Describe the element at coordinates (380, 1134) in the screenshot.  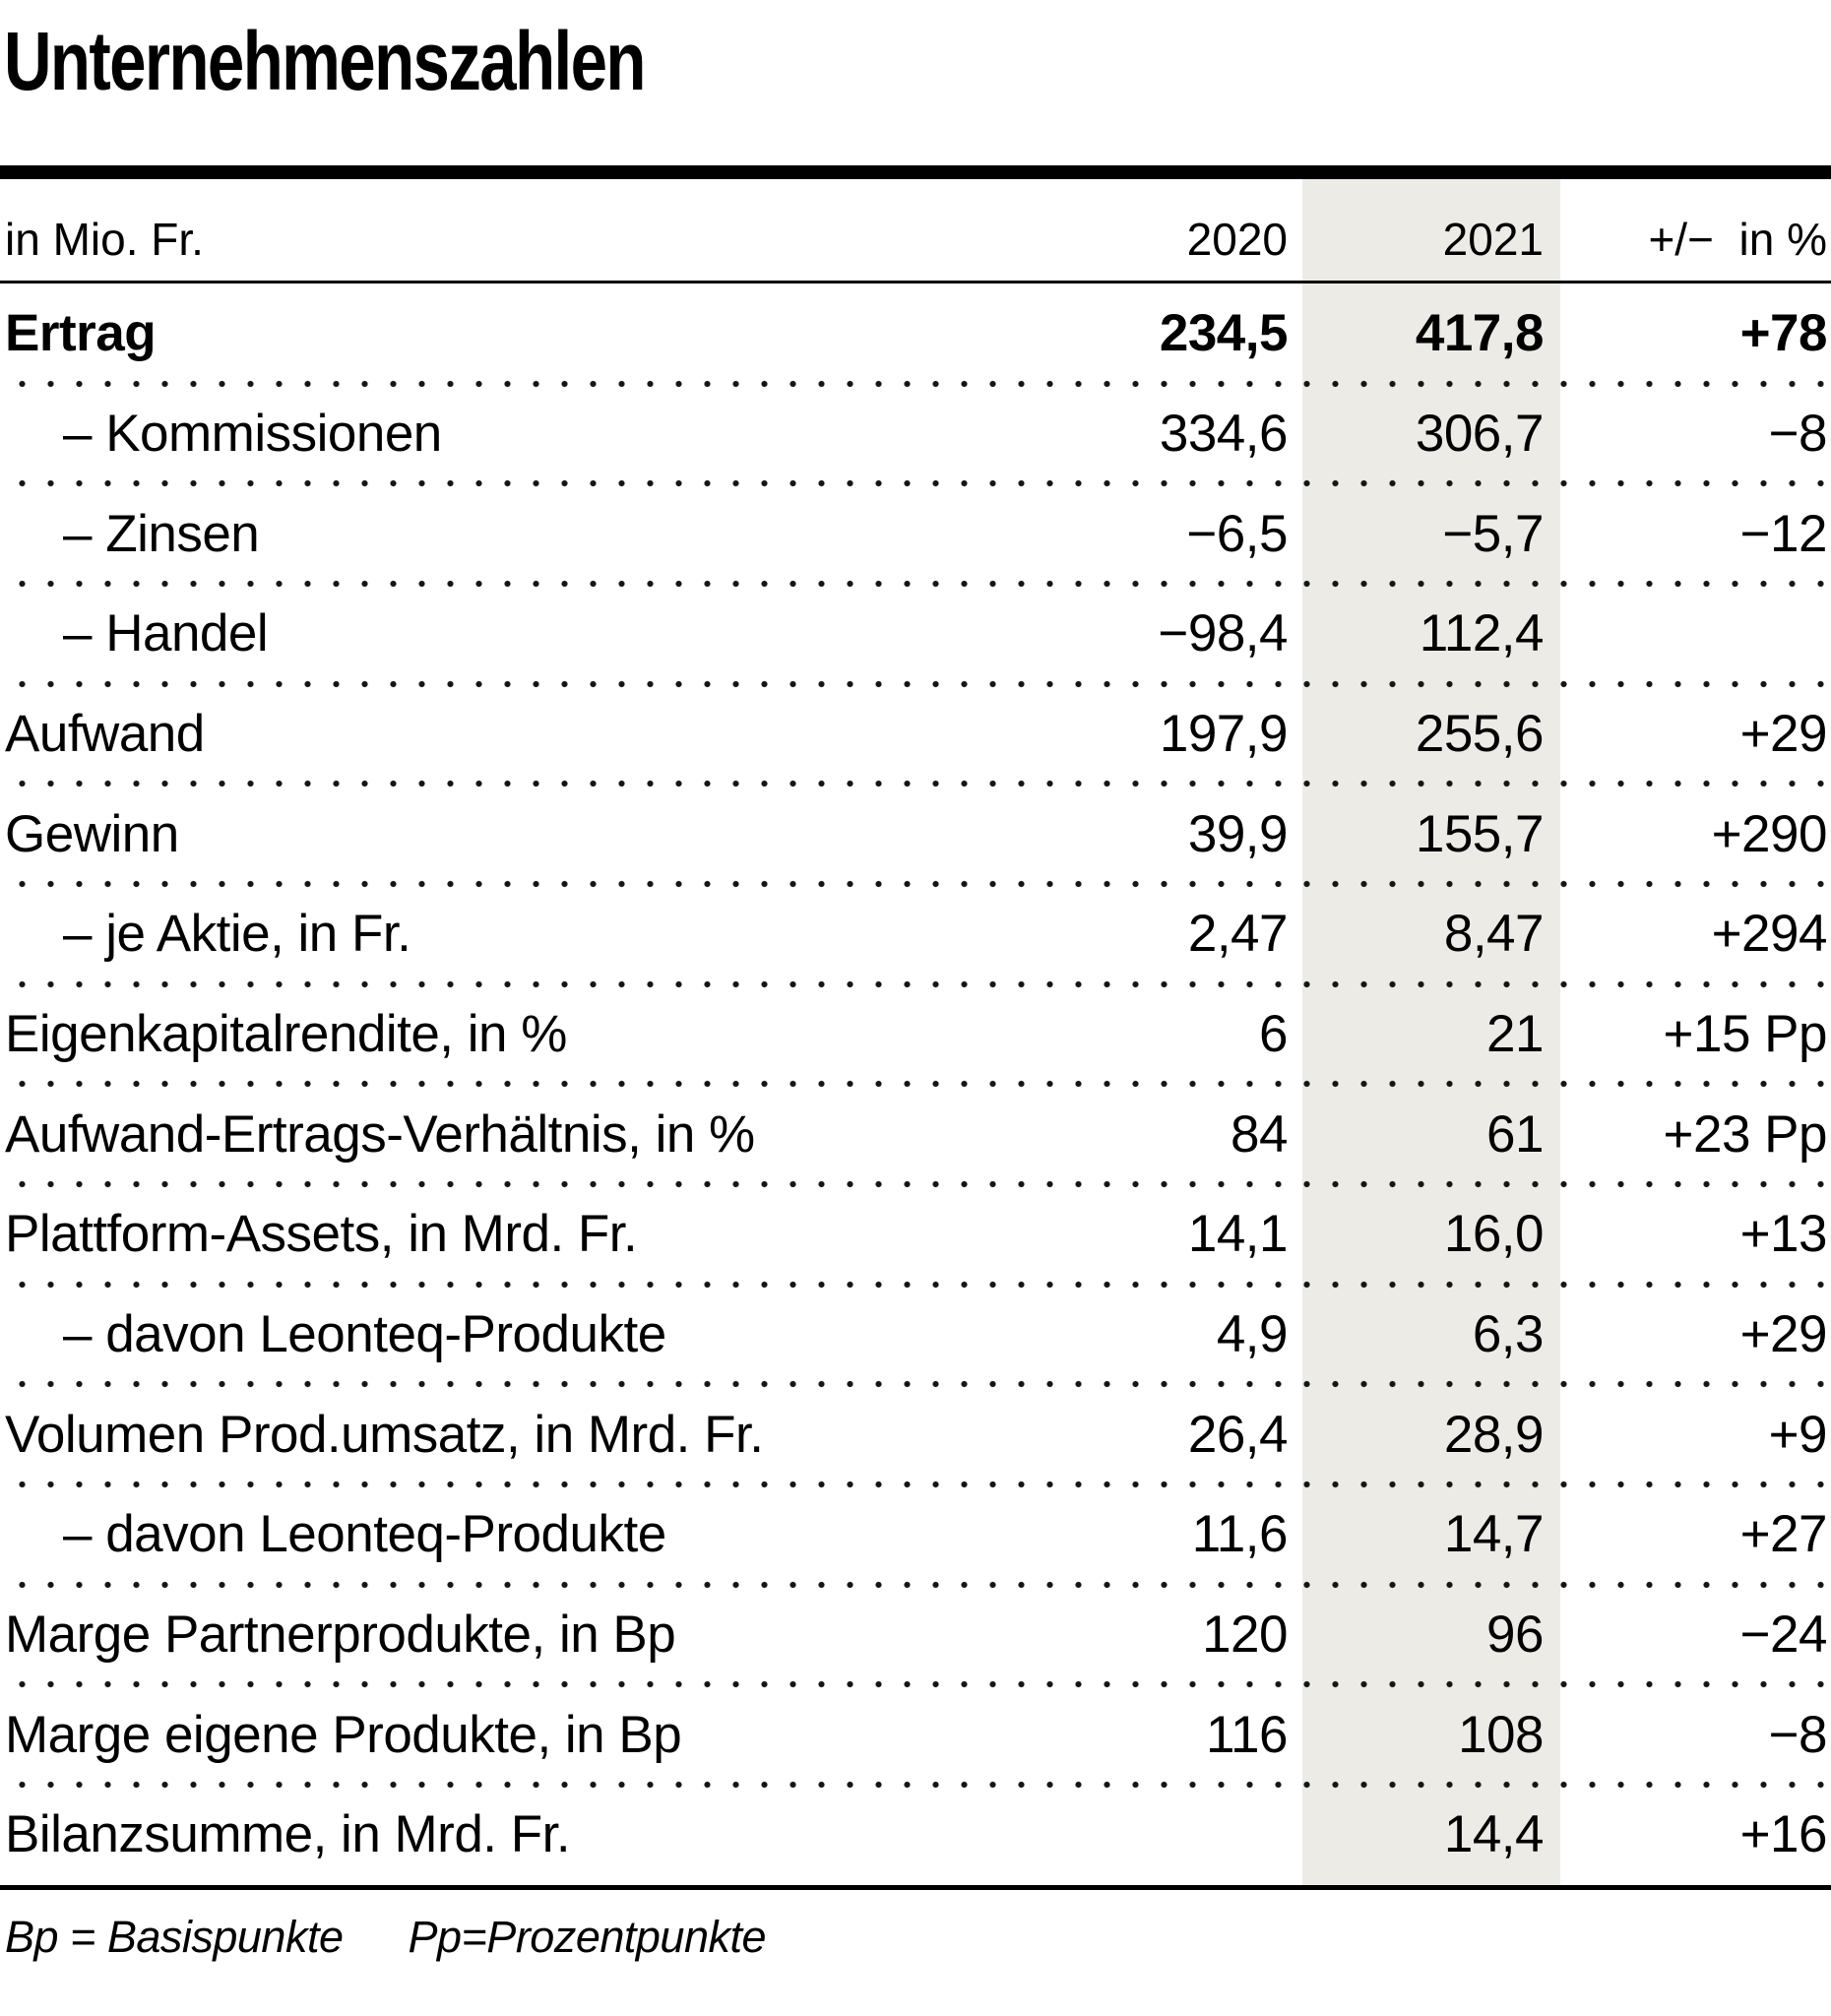
I see `row-label: Aufwand-Ertrags-Verhältnis, in %` at that location.